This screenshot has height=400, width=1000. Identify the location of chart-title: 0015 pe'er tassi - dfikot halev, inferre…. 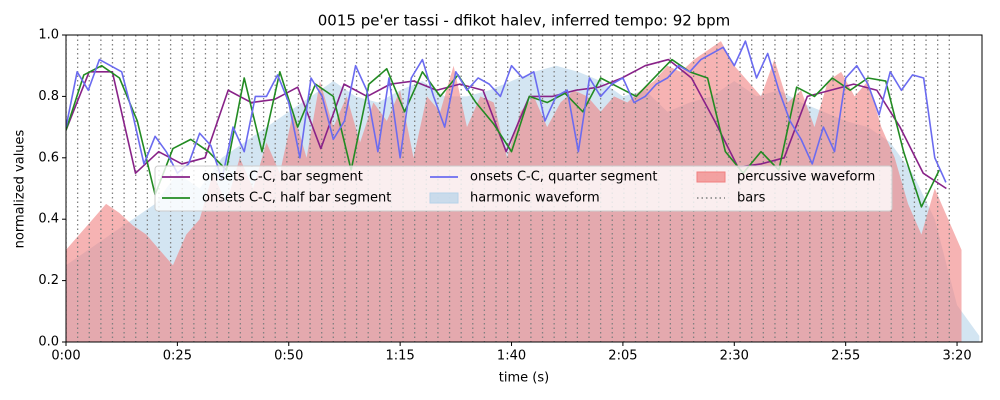
(524, 21).